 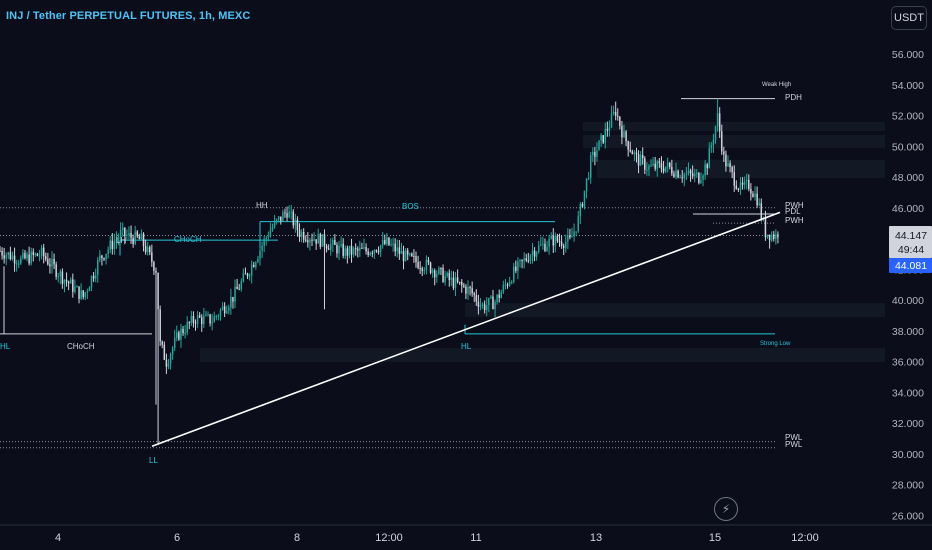 What do you see at coordinates (794, 444) in the screenshot?
I see `pwl-bottom-label: PWL` at bounding box center [794, 444].